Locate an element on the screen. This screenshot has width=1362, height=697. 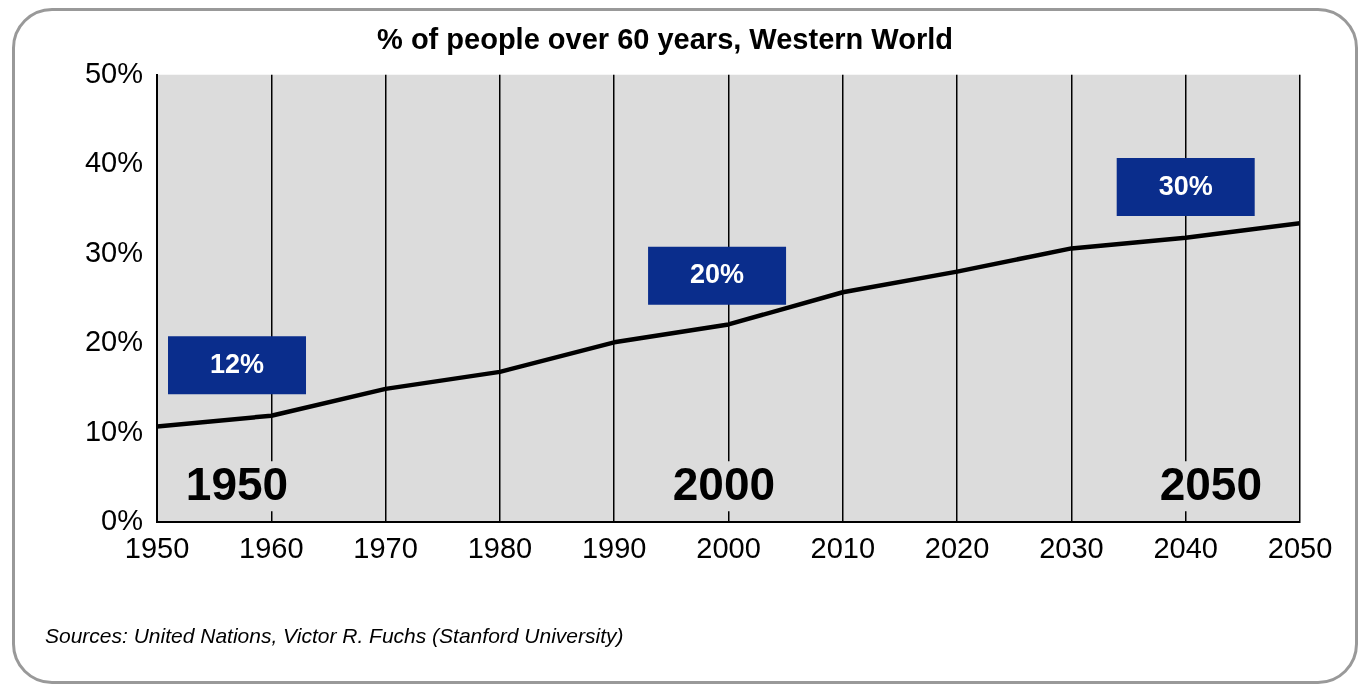
x-tick-label: 2010 is located at coordinates (843, 547).